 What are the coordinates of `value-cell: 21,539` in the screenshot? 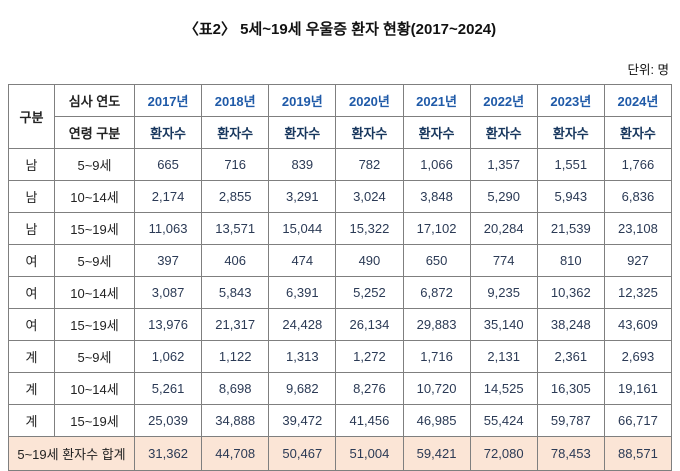 It's located at (570, 228).